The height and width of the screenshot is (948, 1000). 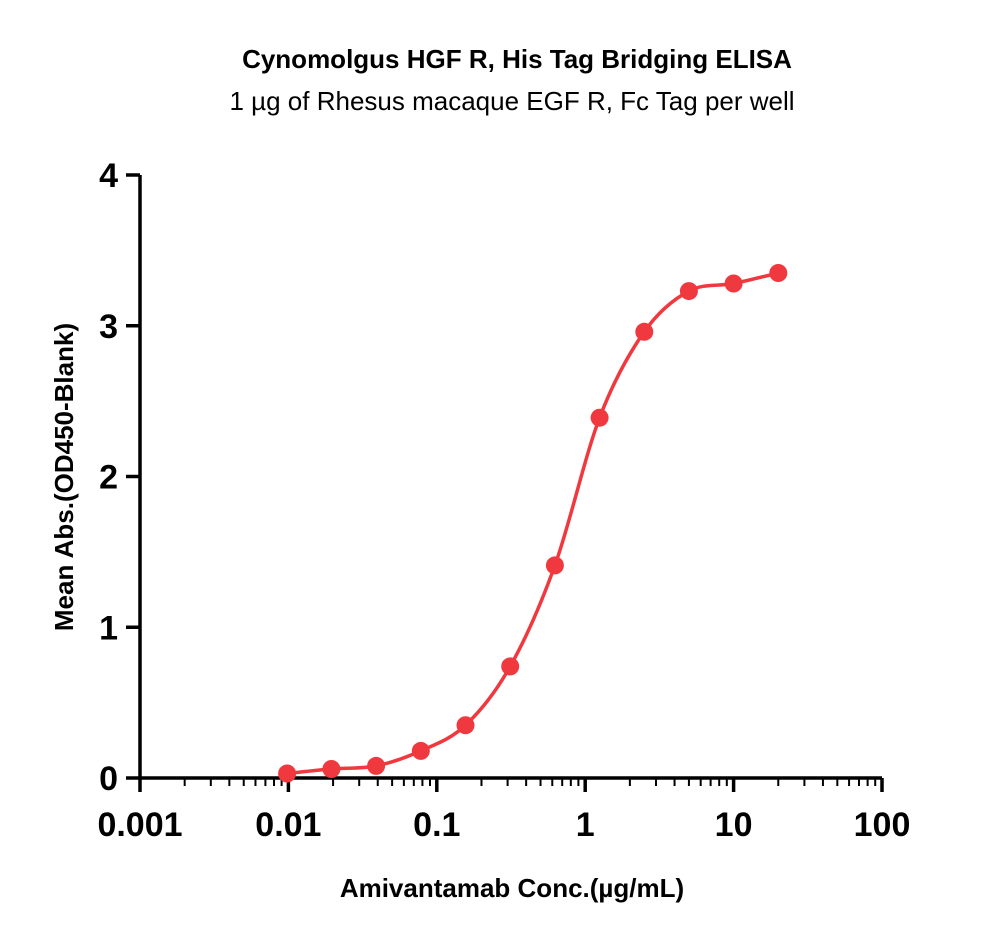 What do you see at coordinates (108, 478) in the screenshot?
I see `y-tick-label: 2` at bounding box center [108, 478].